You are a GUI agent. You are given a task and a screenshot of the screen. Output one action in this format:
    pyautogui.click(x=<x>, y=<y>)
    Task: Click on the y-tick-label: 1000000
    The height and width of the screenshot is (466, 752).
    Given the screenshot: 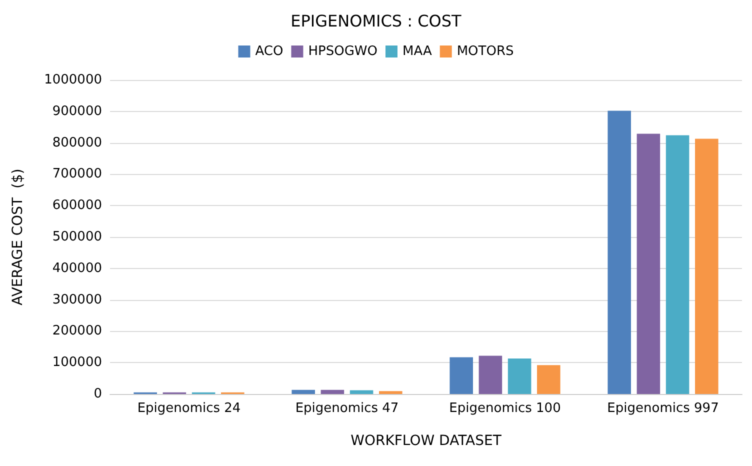 What is the action you would take?
    pyautogui.click(x=73, y=80)
    